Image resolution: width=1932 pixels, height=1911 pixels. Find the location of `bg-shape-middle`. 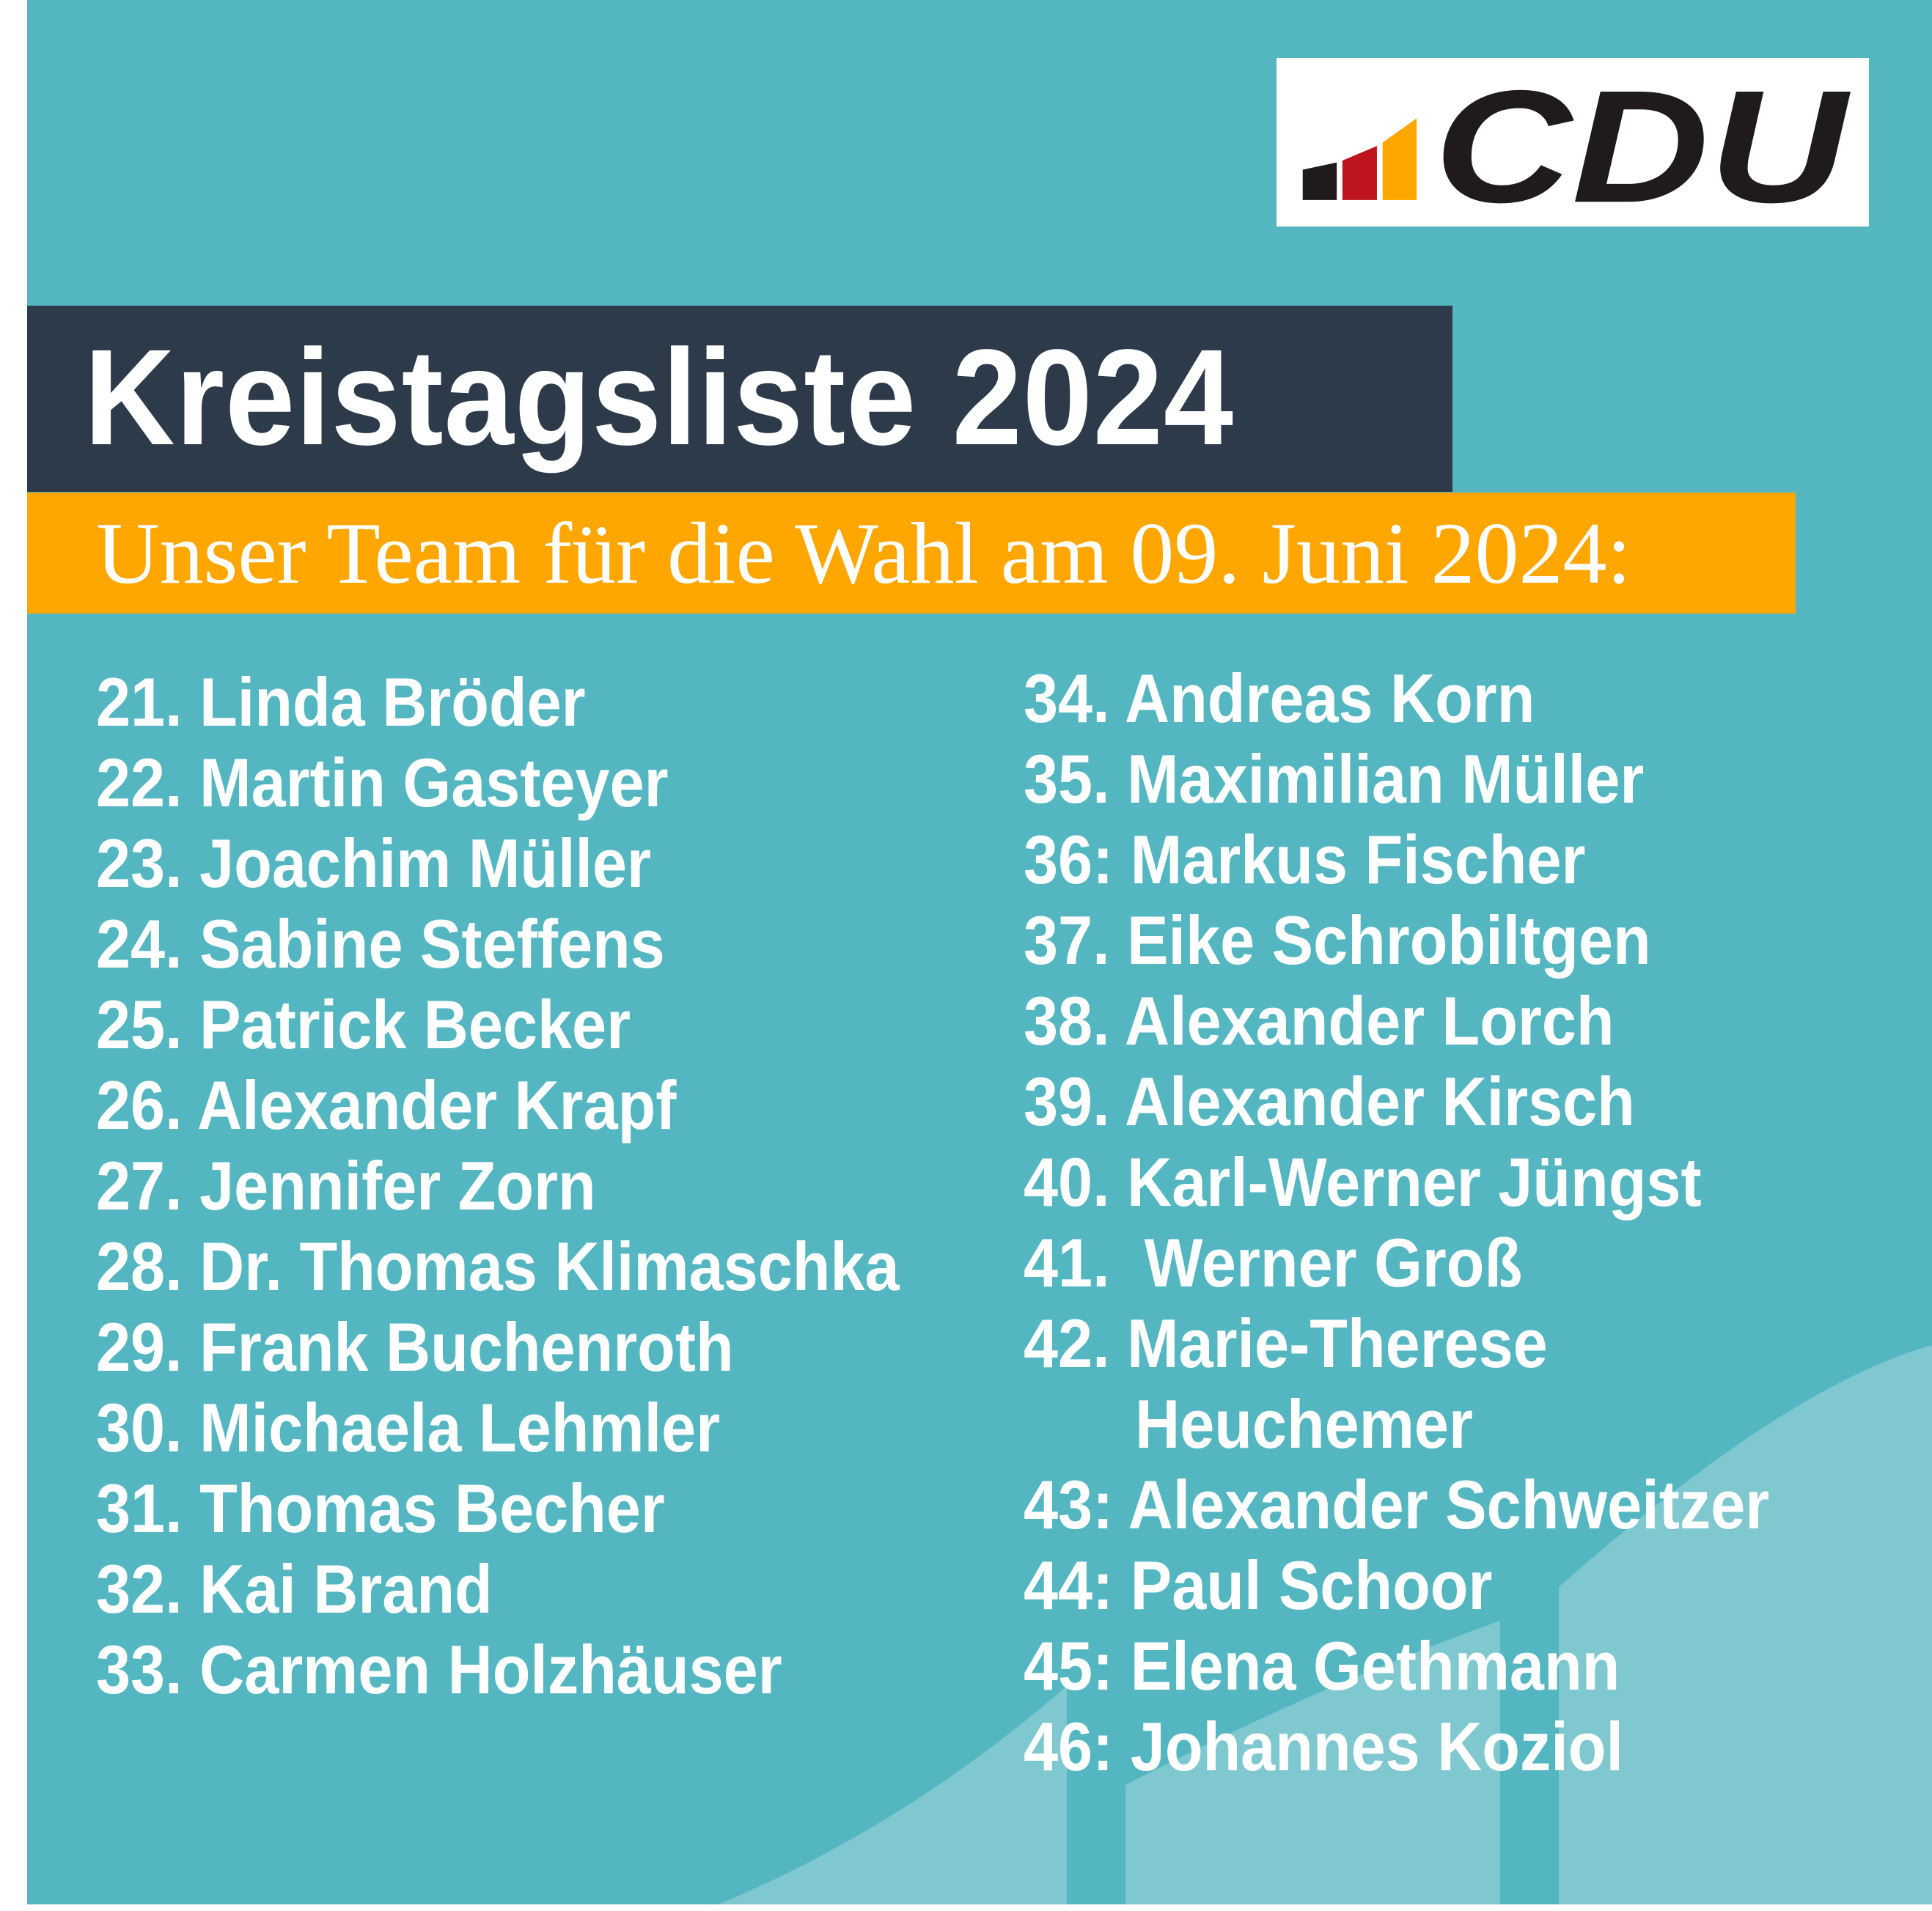

bg-shape-middle is located at coordinates (1312, 1762).